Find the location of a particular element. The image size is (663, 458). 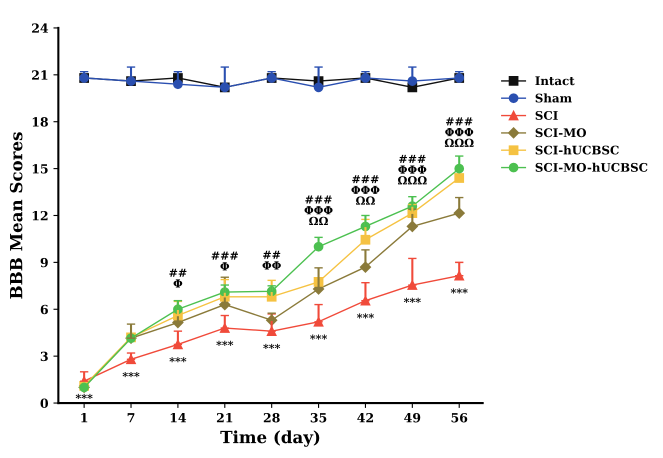

legend-label: SCI-MO is located at coordinates (561, 133).